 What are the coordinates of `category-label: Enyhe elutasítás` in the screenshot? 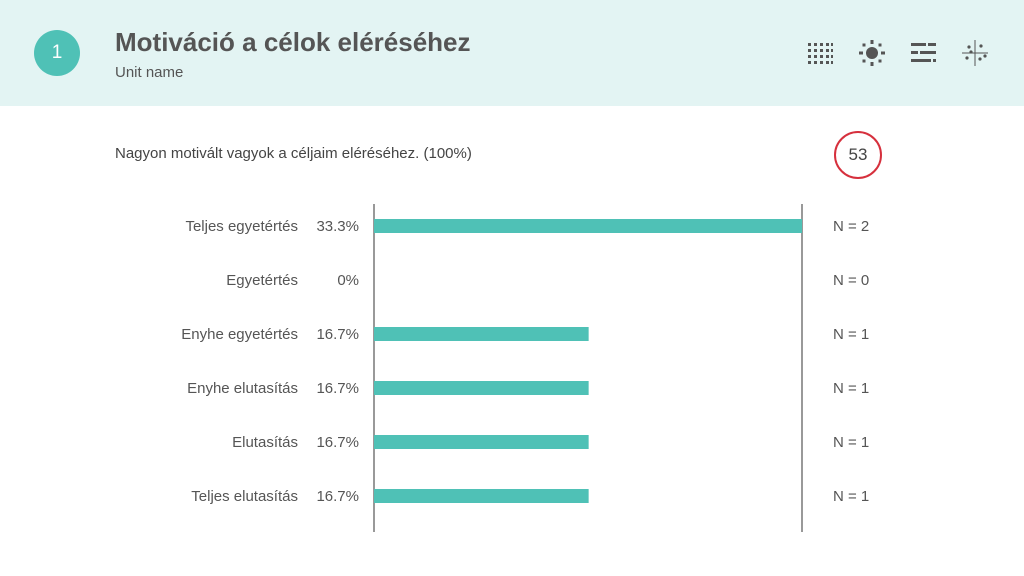 It's located at (242, 388).